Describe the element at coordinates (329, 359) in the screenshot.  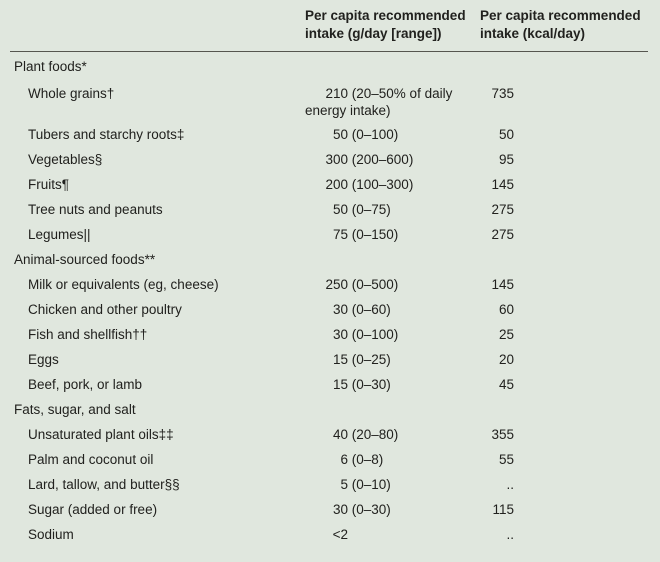
I see `table-row-eggs: Eggs 15 (0–25) 20` at that location.